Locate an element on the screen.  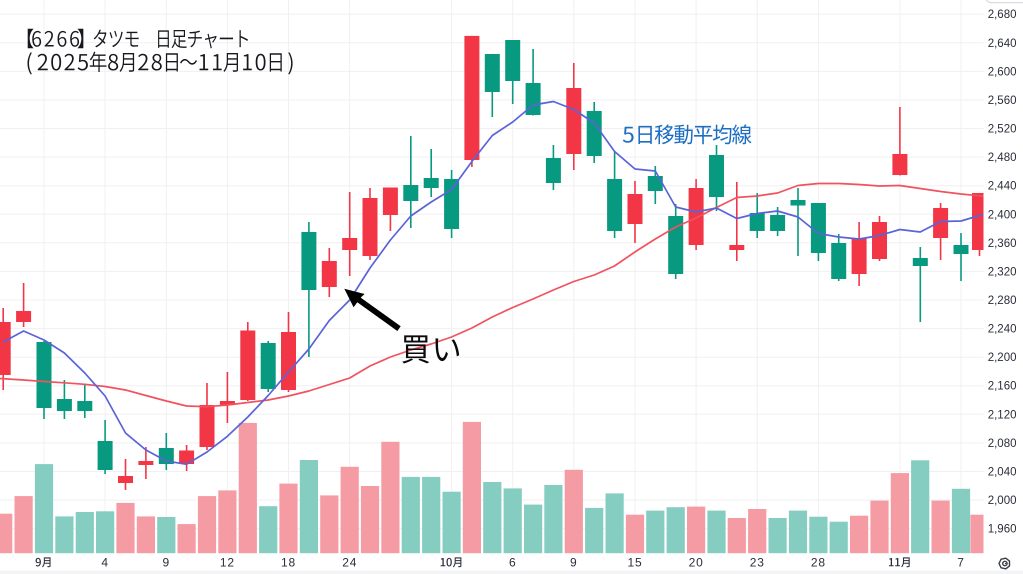
svg-text: 2,240 is located at coordinates (1002, 330).